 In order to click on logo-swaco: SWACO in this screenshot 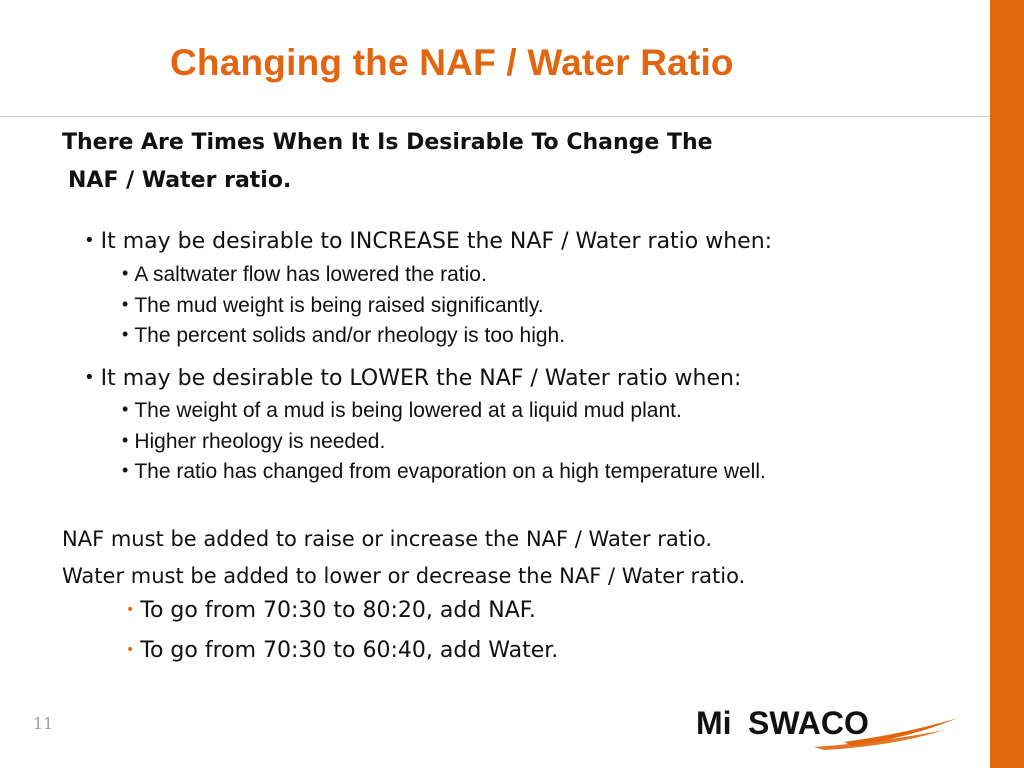, I will do `click(808, 723)`.